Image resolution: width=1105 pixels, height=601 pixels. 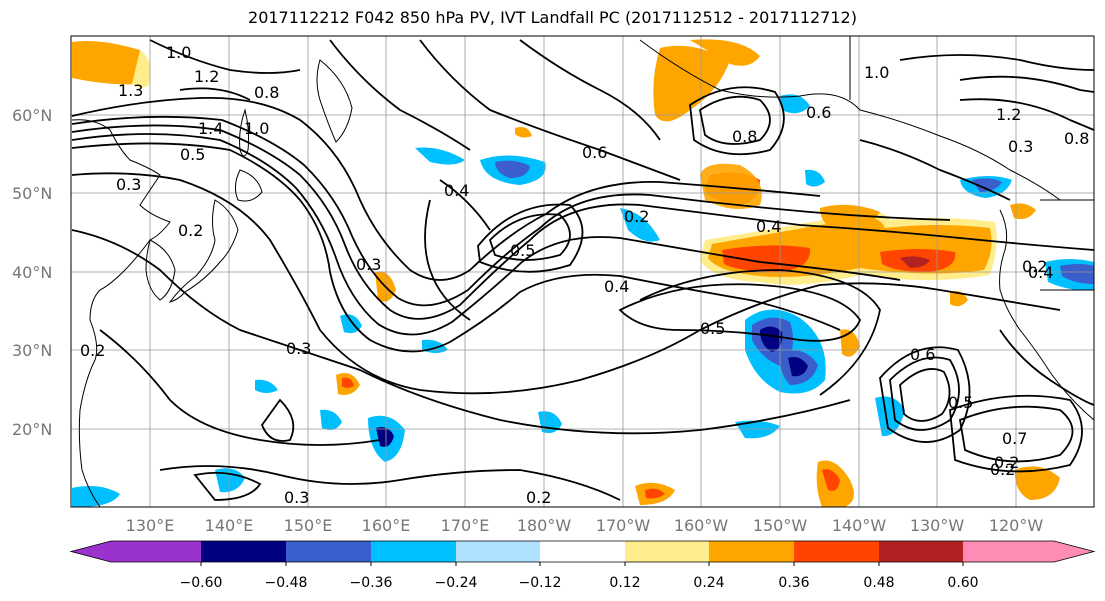 What do you see at coordinates (386, 525) in the screenshot?
I see `lon-tick-label: 160°E` at bounding box center [386, 525].